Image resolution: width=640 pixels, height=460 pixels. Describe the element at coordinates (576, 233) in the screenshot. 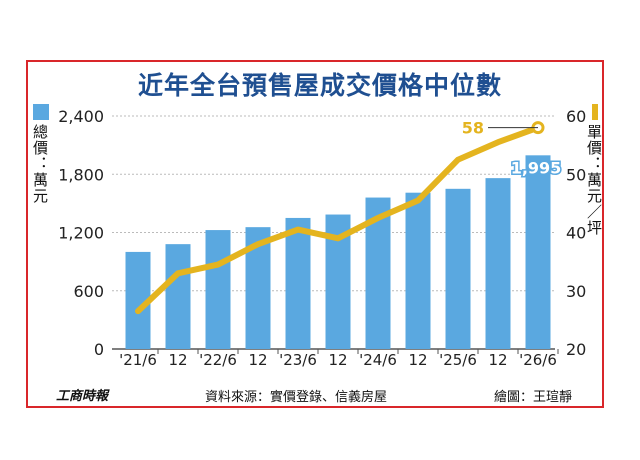

I see `right-tick-label: 40` at that location.